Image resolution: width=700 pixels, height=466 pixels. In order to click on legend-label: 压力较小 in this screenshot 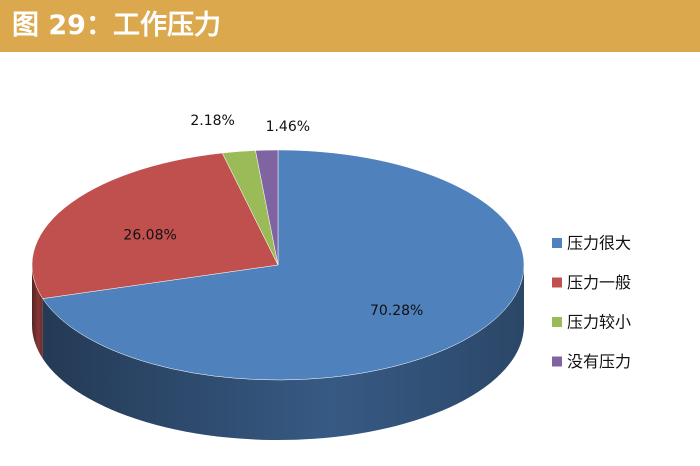, I will do `click(599, 322)`.